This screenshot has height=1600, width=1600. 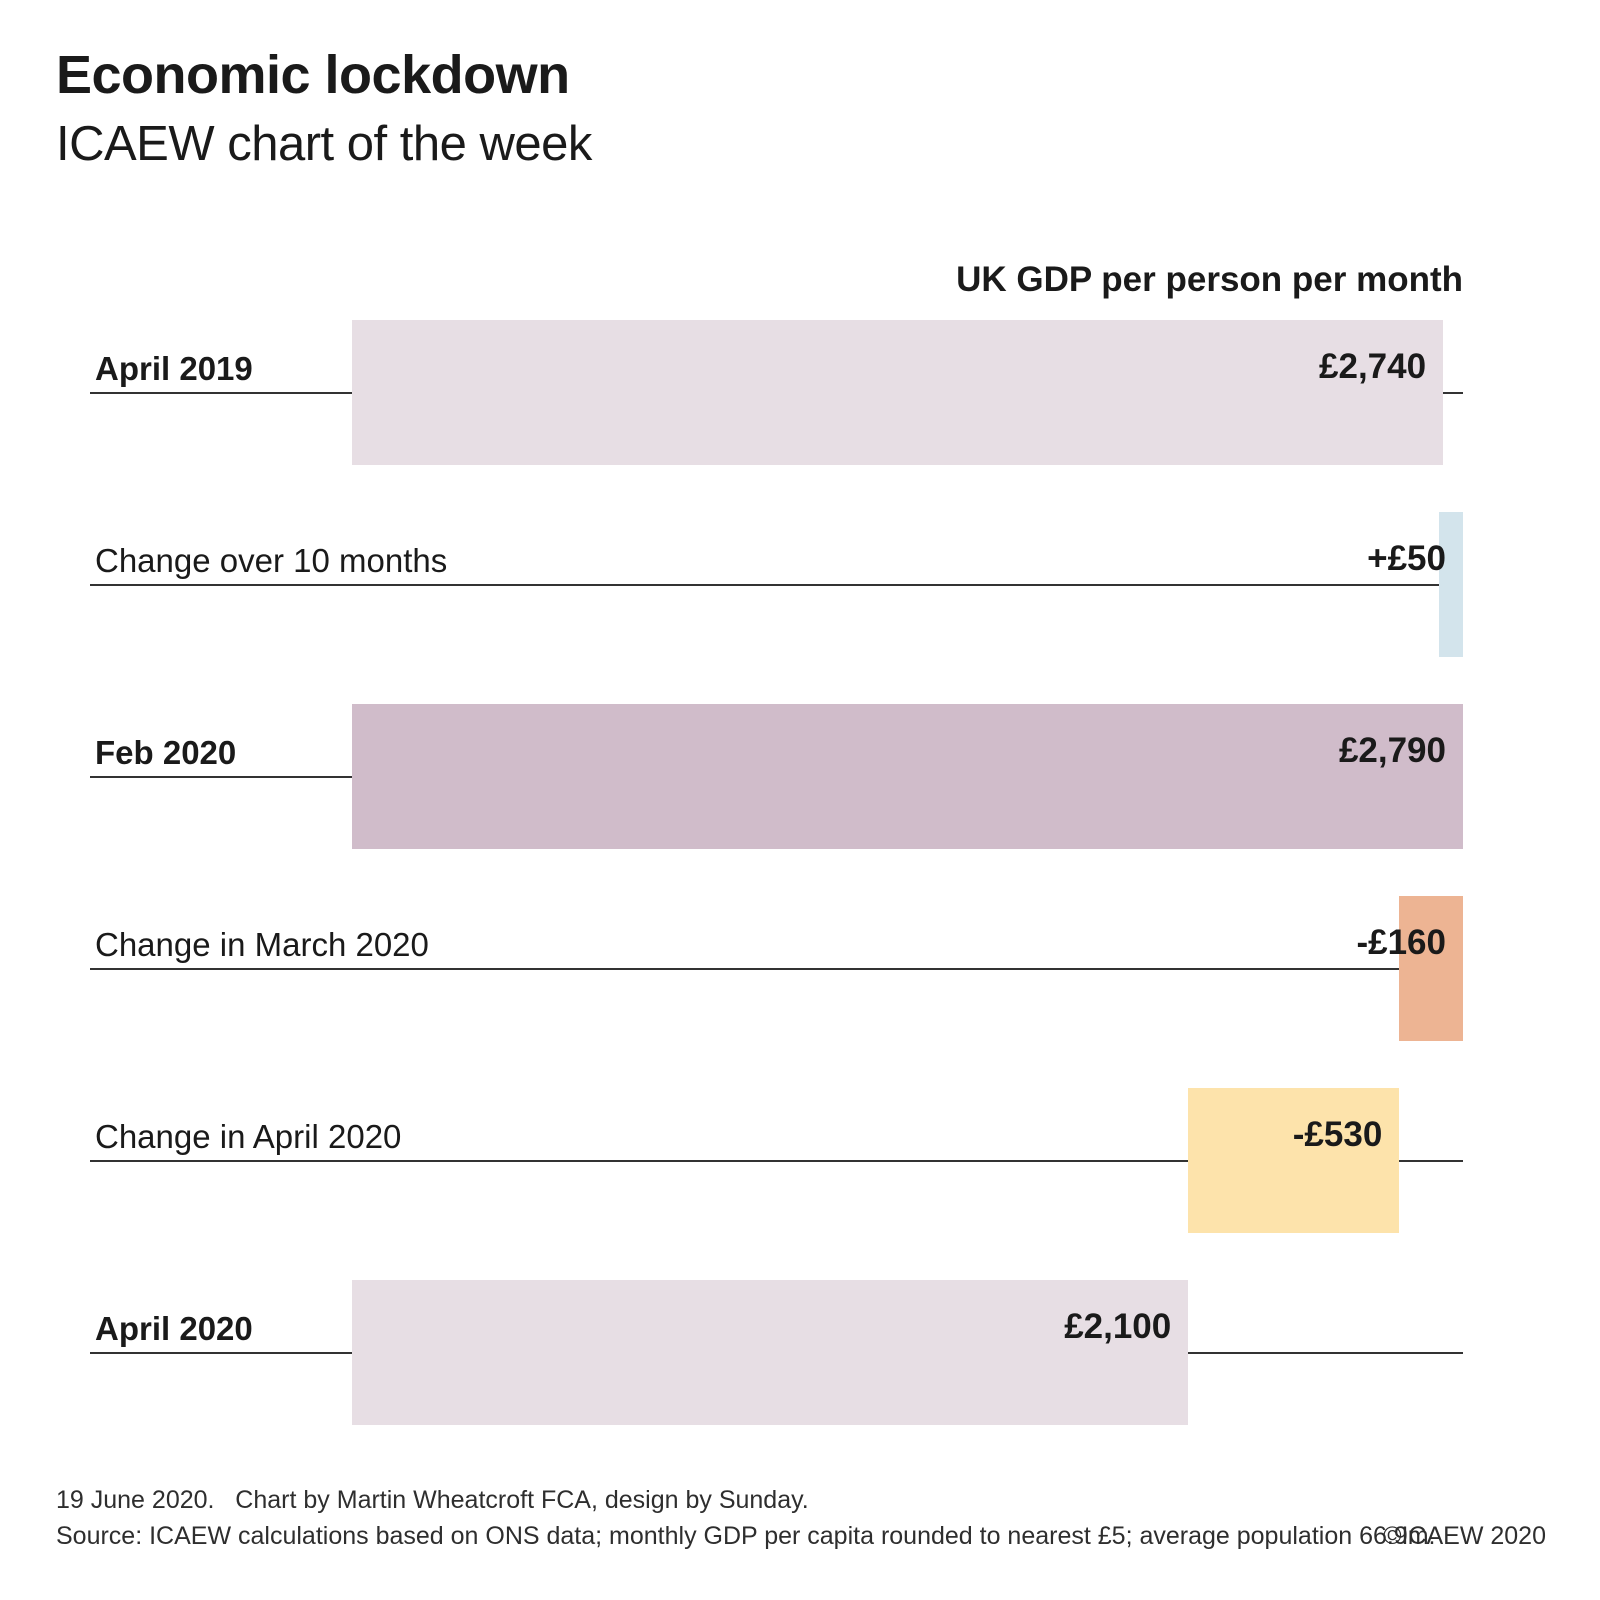 I want to click on row-line-right-april-2019, so click(x=1453, y=393).